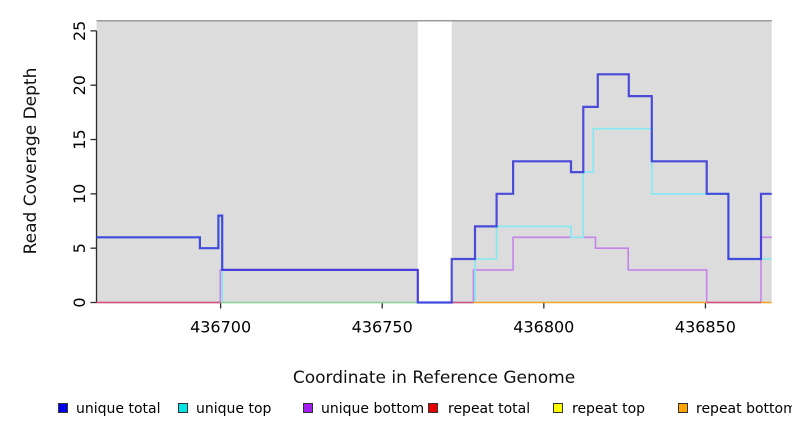 The image size is (792, 432). I want to click on y-tick-label: 15, so click(79, 139).